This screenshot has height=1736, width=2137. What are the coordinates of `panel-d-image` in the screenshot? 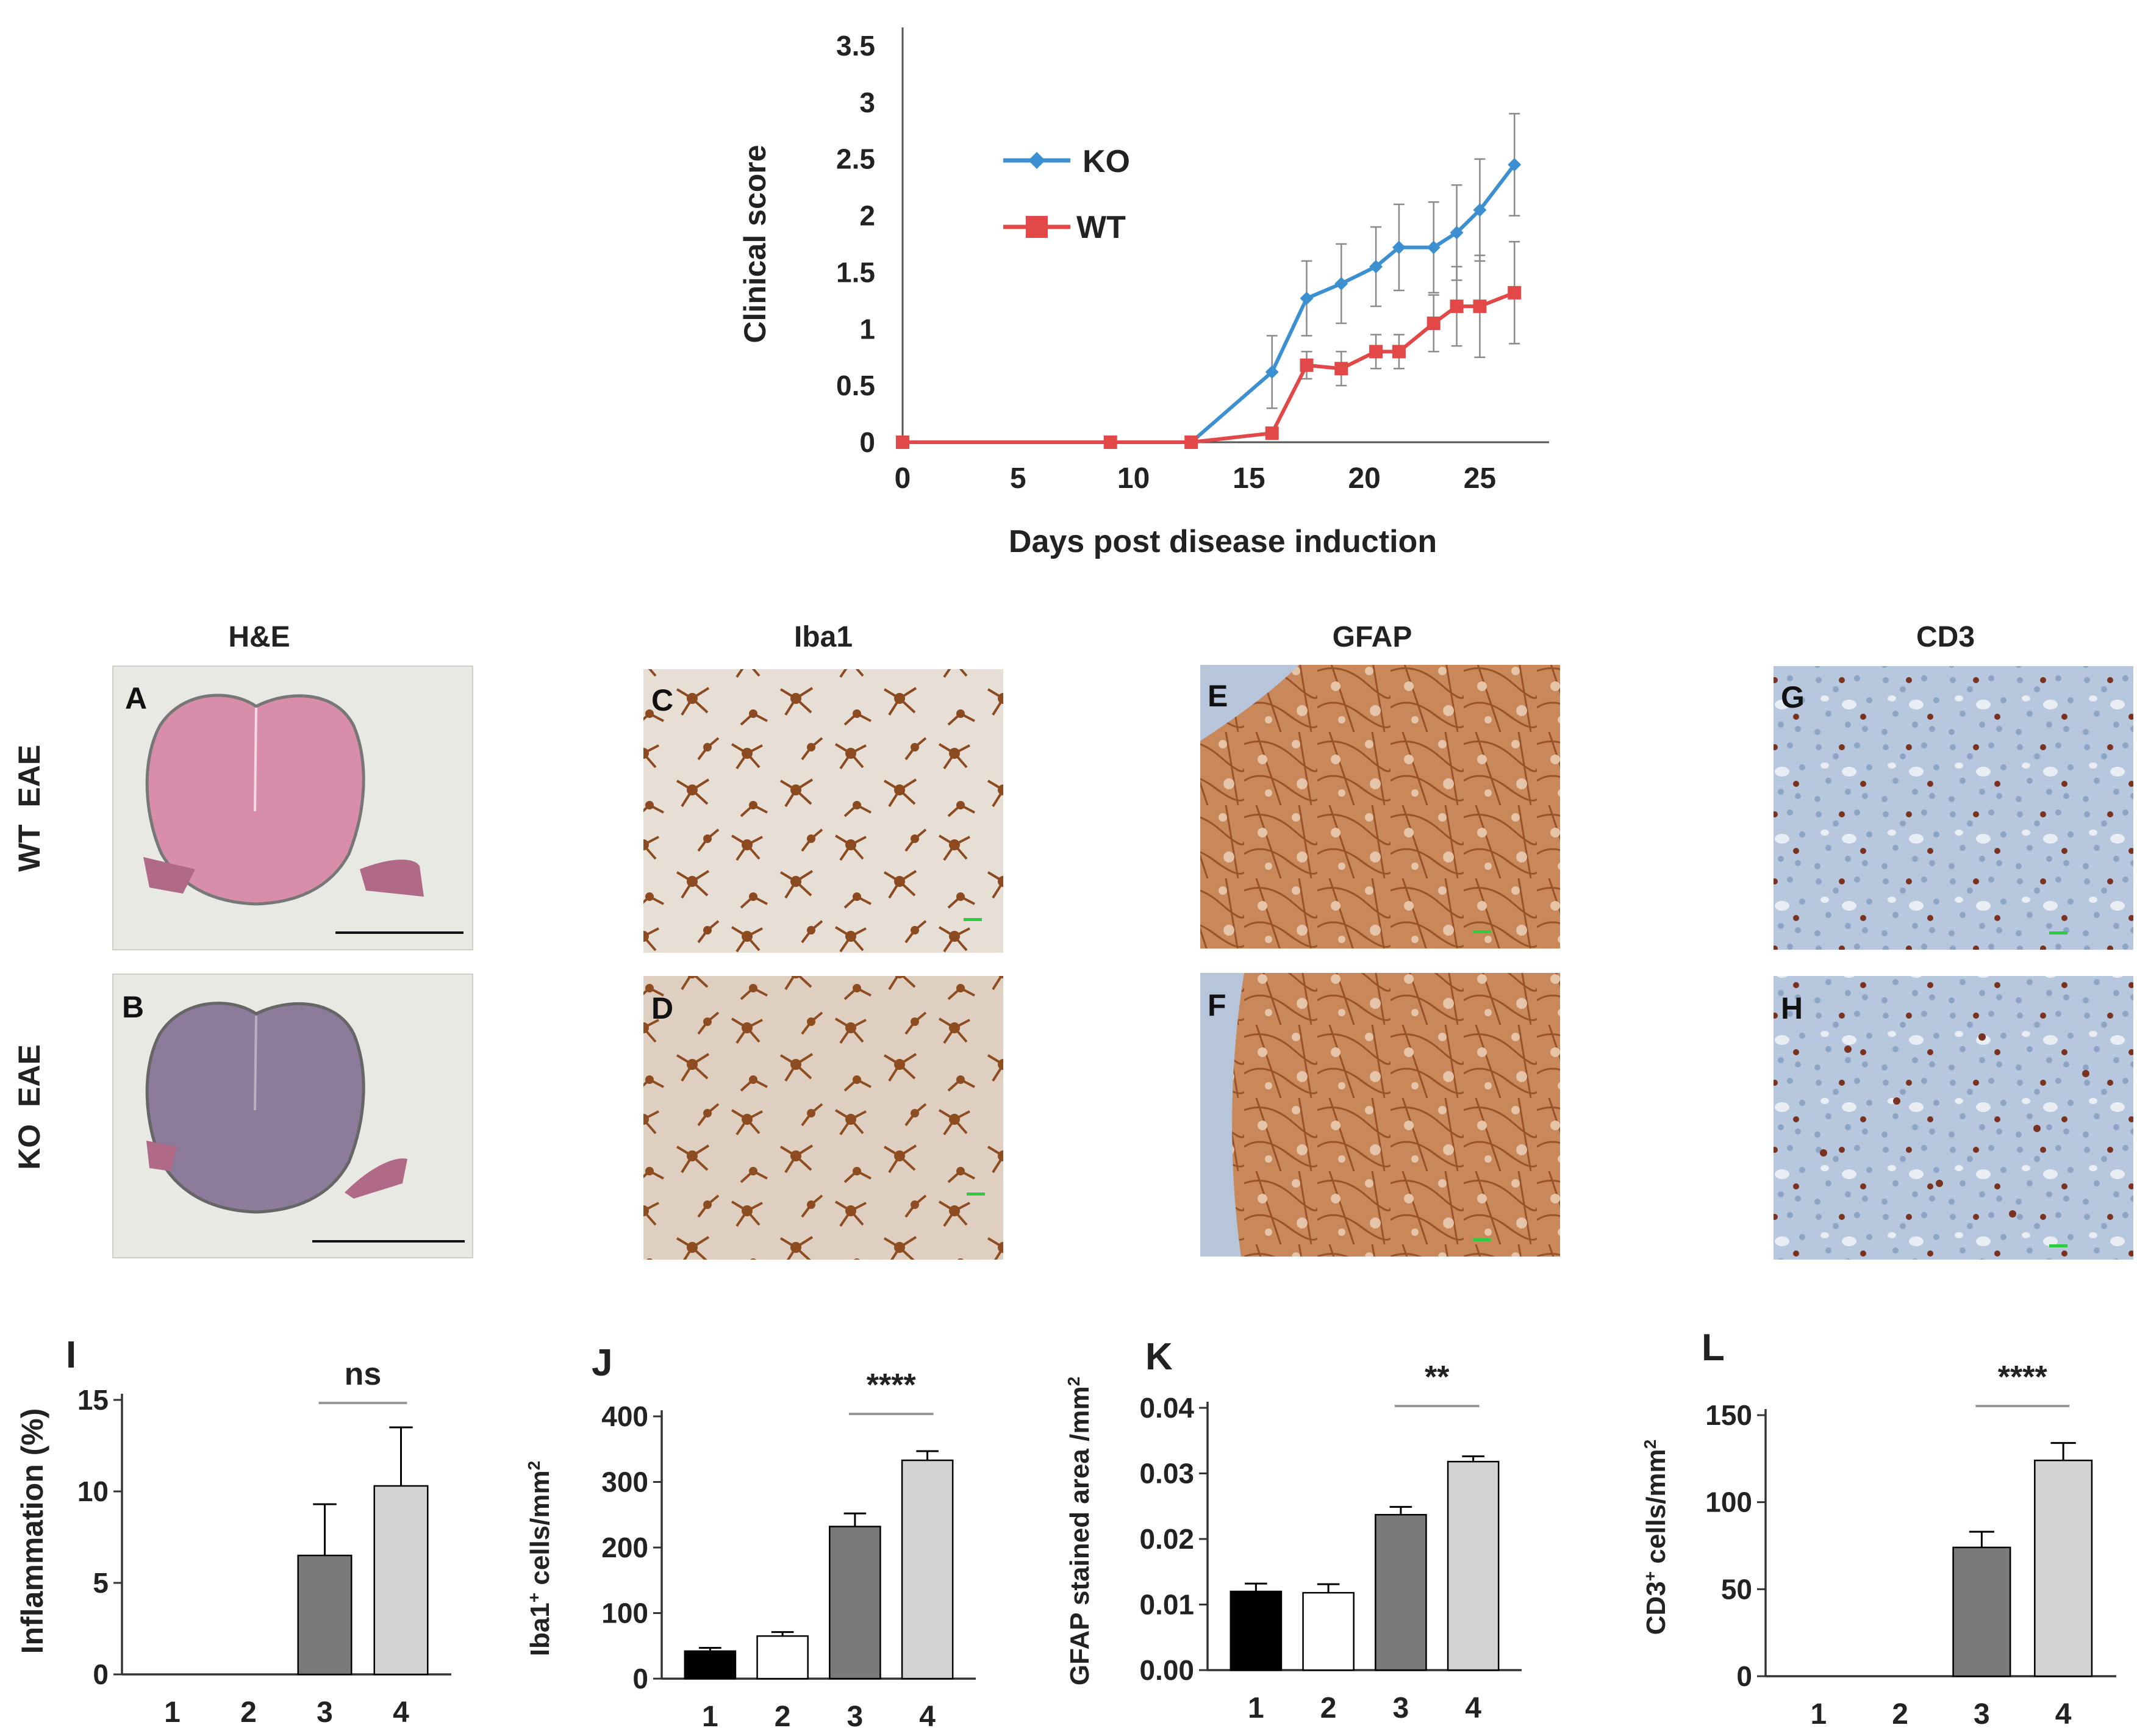 It's located at (823, 1118).